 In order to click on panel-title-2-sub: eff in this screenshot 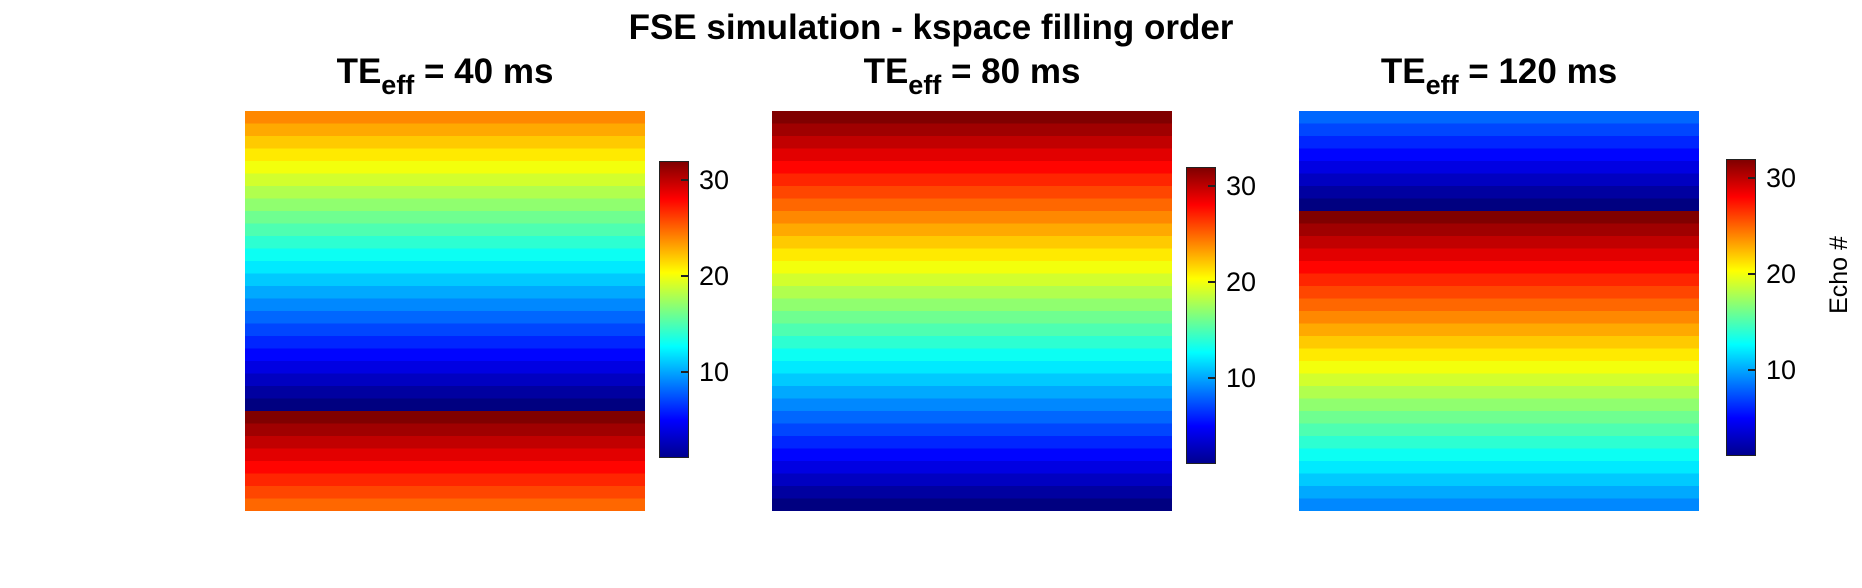, I will do `click(925, 84)`.